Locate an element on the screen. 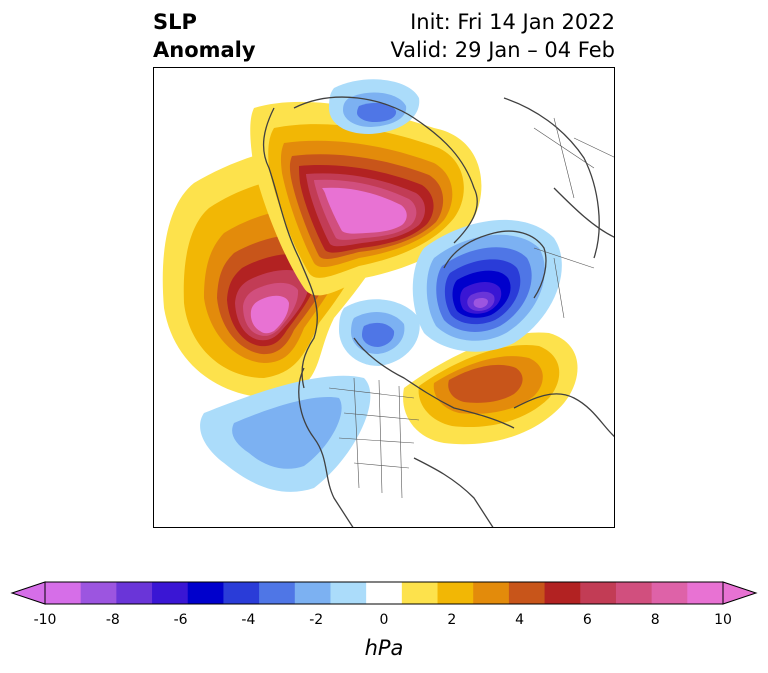 This screenshot has width=768, height=673. colorbar-tick-label: 2 is located at coordinates (452, 620).